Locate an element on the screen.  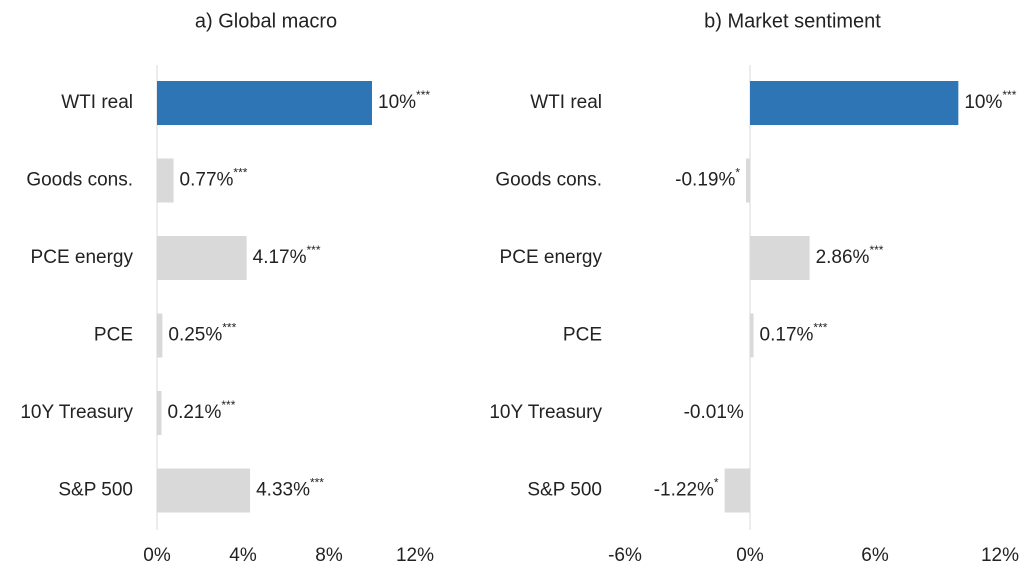
x-tick-label: 4% is located at coordinates (243, 555).